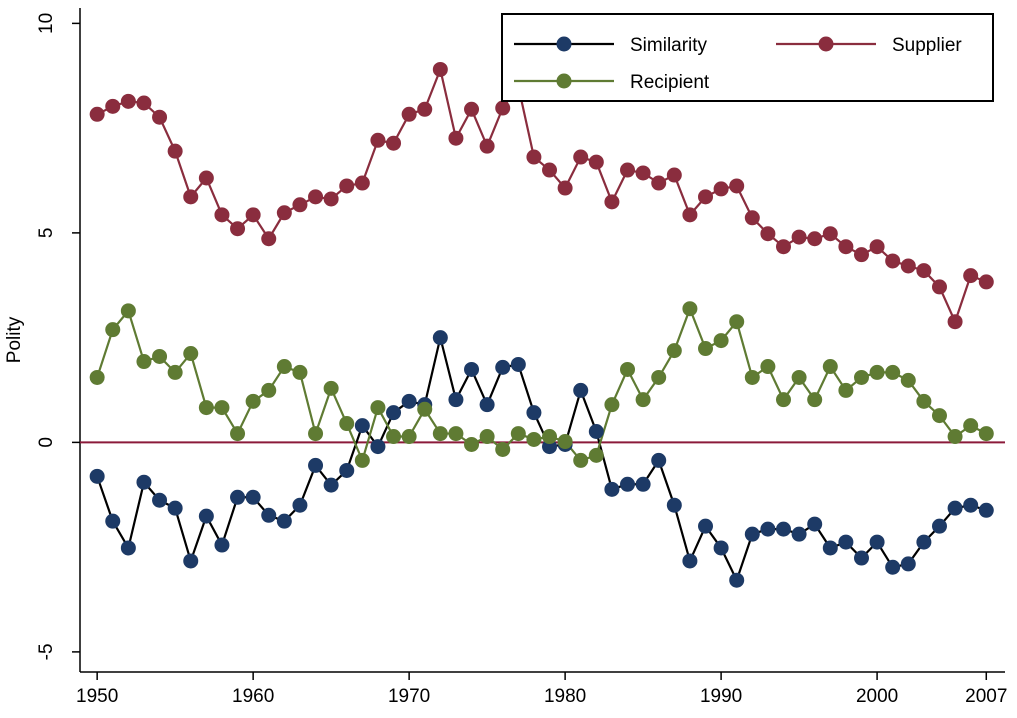 The width and height of the screenshot is (1017, 718). I want to click on y-tick-label: 0, so click(46, 442).